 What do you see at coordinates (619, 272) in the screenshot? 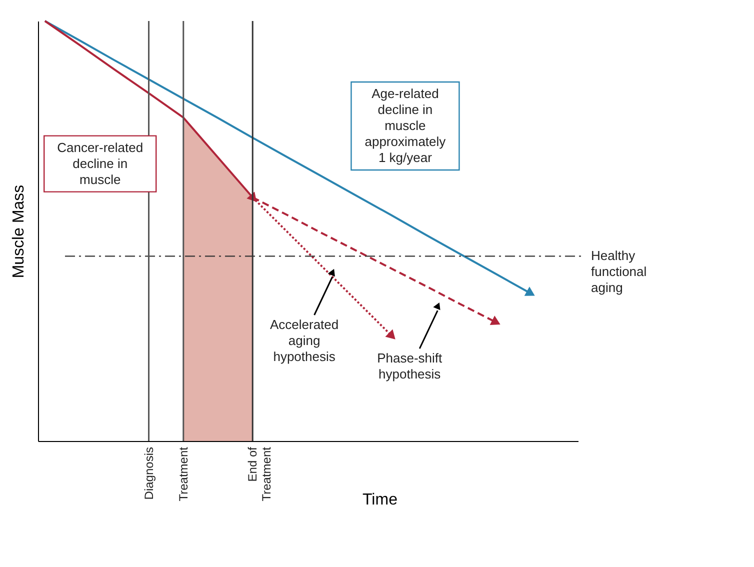
I see `ref-line-label: Healthy functional aging` at bounding box center [619, 272].